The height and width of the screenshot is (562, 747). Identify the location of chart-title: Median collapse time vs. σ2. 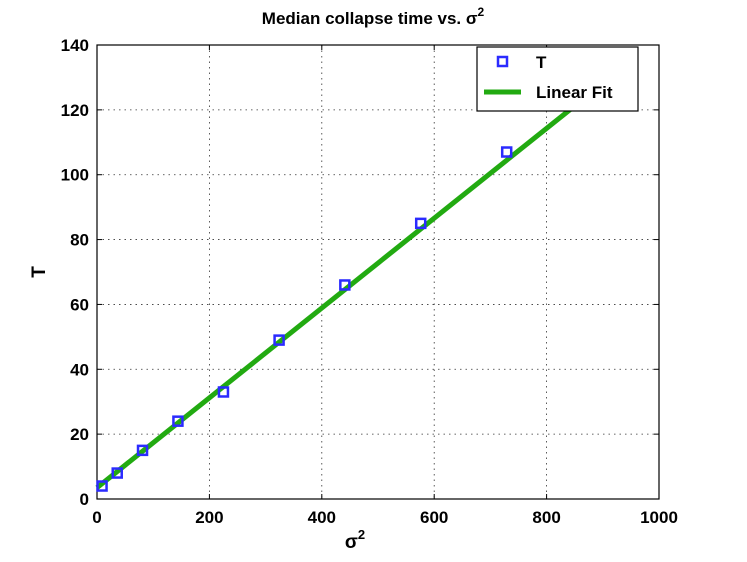
(373, 16).